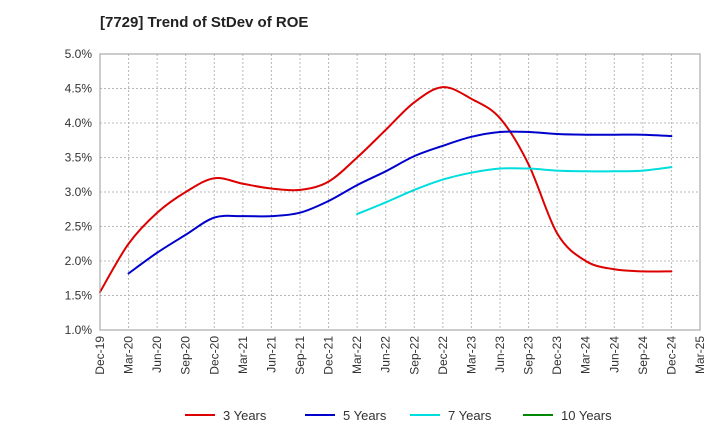  Describe the element at coordinates (443, 355) in the screenshot. I see `x-tick-label: Dec-22` at that location.